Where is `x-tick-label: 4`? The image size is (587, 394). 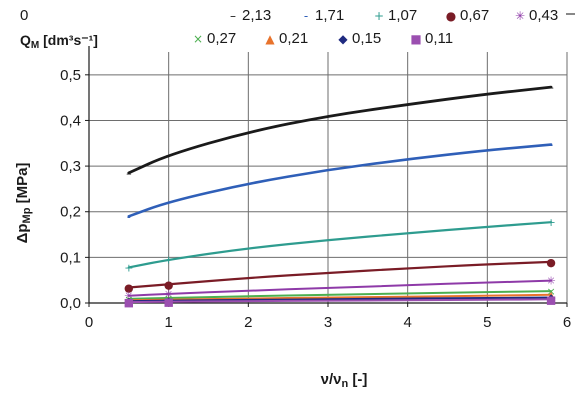
x-tick-label: 4 is located at coordinates (407, 322).